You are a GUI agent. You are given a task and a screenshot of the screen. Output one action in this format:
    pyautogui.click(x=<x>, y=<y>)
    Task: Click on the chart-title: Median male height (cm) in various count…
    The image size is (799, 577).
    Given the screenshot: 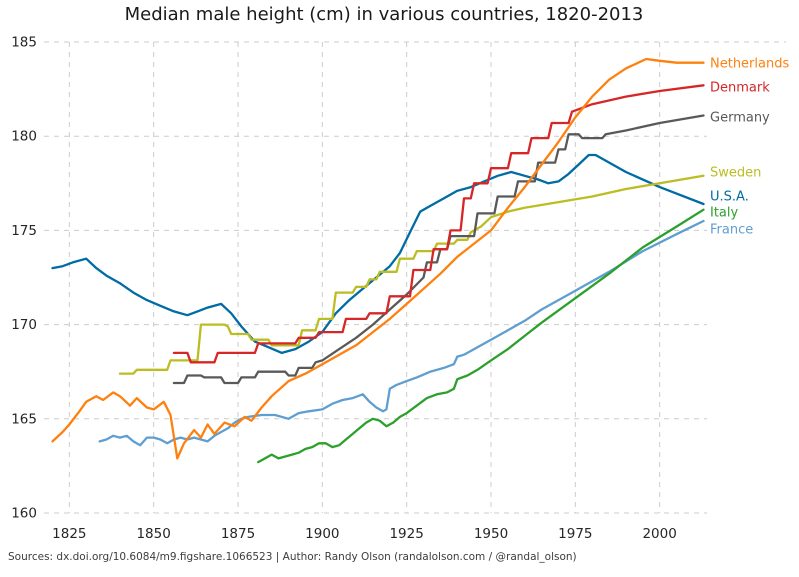 What is the action you would take?
    pyautogui.click(x=384, y=14)
    